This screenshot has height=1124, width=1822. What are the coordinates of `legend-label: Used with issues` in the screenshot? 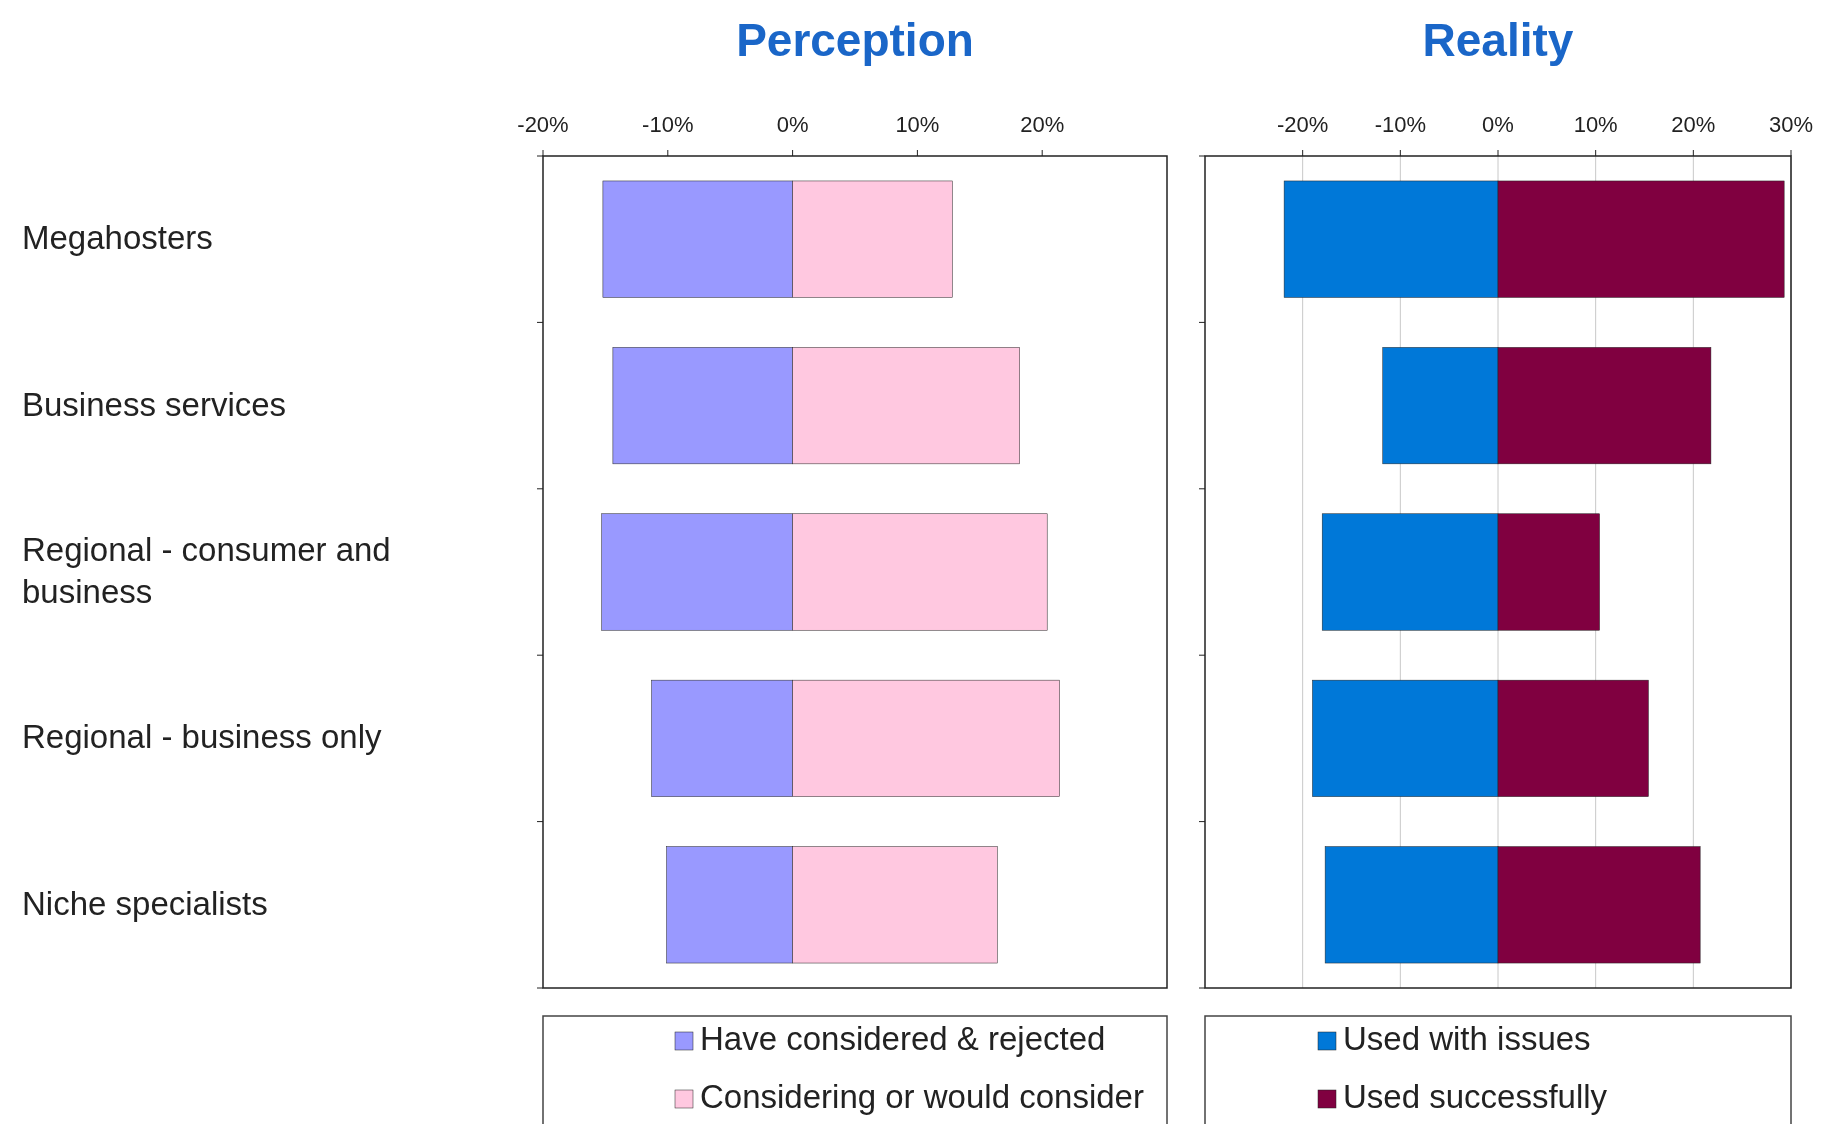 It's located at (1467, 1038).